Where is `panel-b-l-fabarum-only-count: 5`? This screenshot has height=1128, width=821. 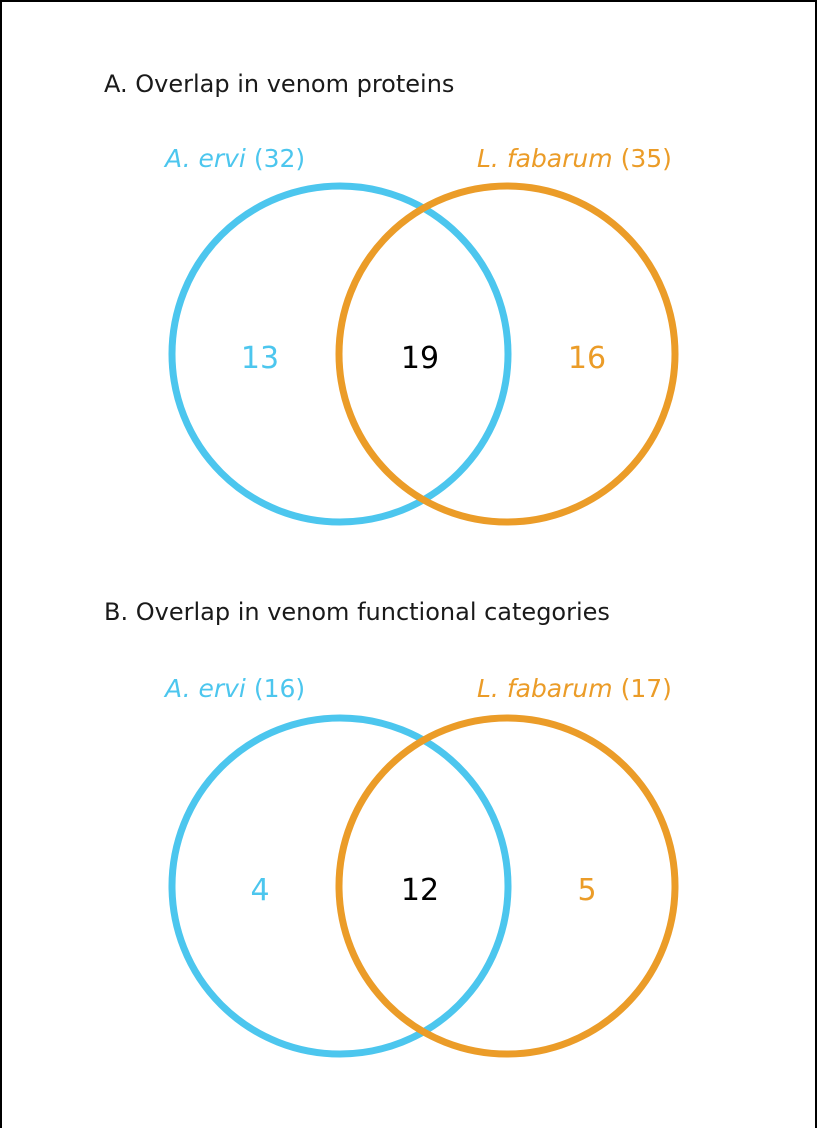 panel-b-l-fabarum-only-count: 5 is located at coordinates (586, 890).